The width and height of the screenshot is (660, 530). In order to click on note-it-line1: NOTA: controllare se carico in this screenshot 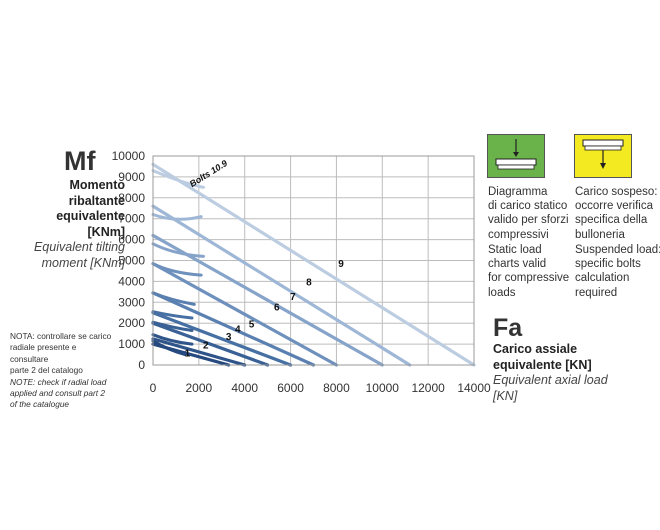, I will do `click(61, 336)`.